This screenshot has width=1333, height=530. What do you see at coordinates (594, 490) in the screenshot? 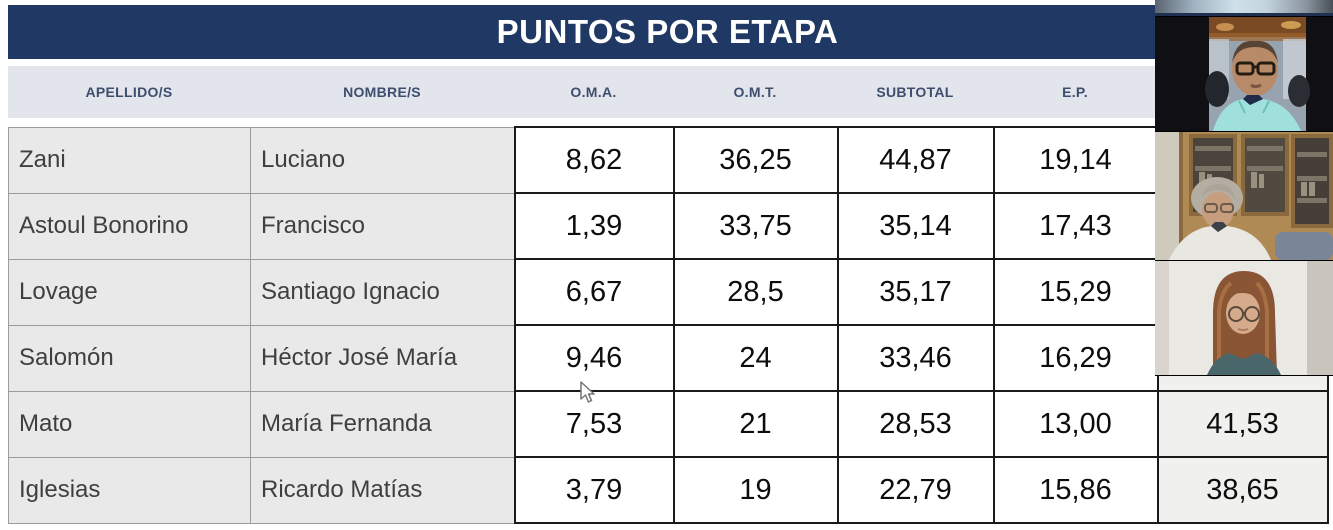
I see `oma-cell: 3,79` at bounding box center [594, 490].